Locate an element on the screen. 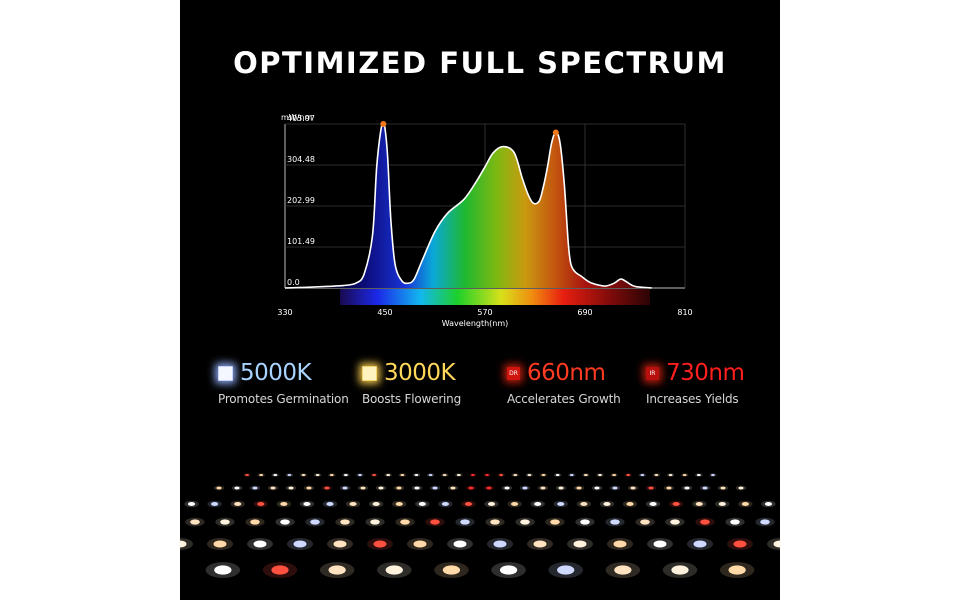 This screenshot has height=600, width=960. x-tick-label: 690 is located at coordinates (584, 312).